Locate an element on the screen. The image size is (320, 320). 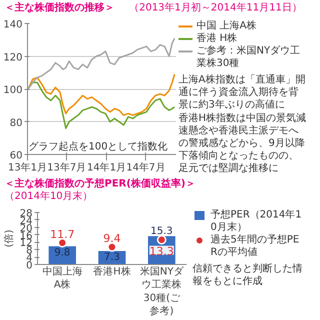
x-tick-label: 14年7月 is located at coordinates (146, 168).